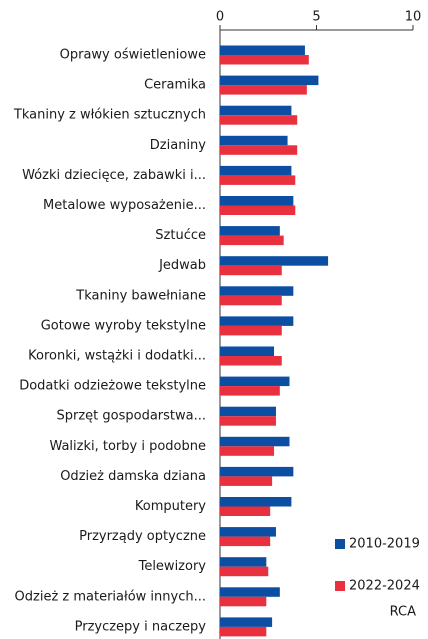 The height and width of the screenshot is (639, 428). What do you see at coordinates (175, 85) in the screenshot?
I see `y-tick-label: Ceramika` at bounding box center [175, 85].